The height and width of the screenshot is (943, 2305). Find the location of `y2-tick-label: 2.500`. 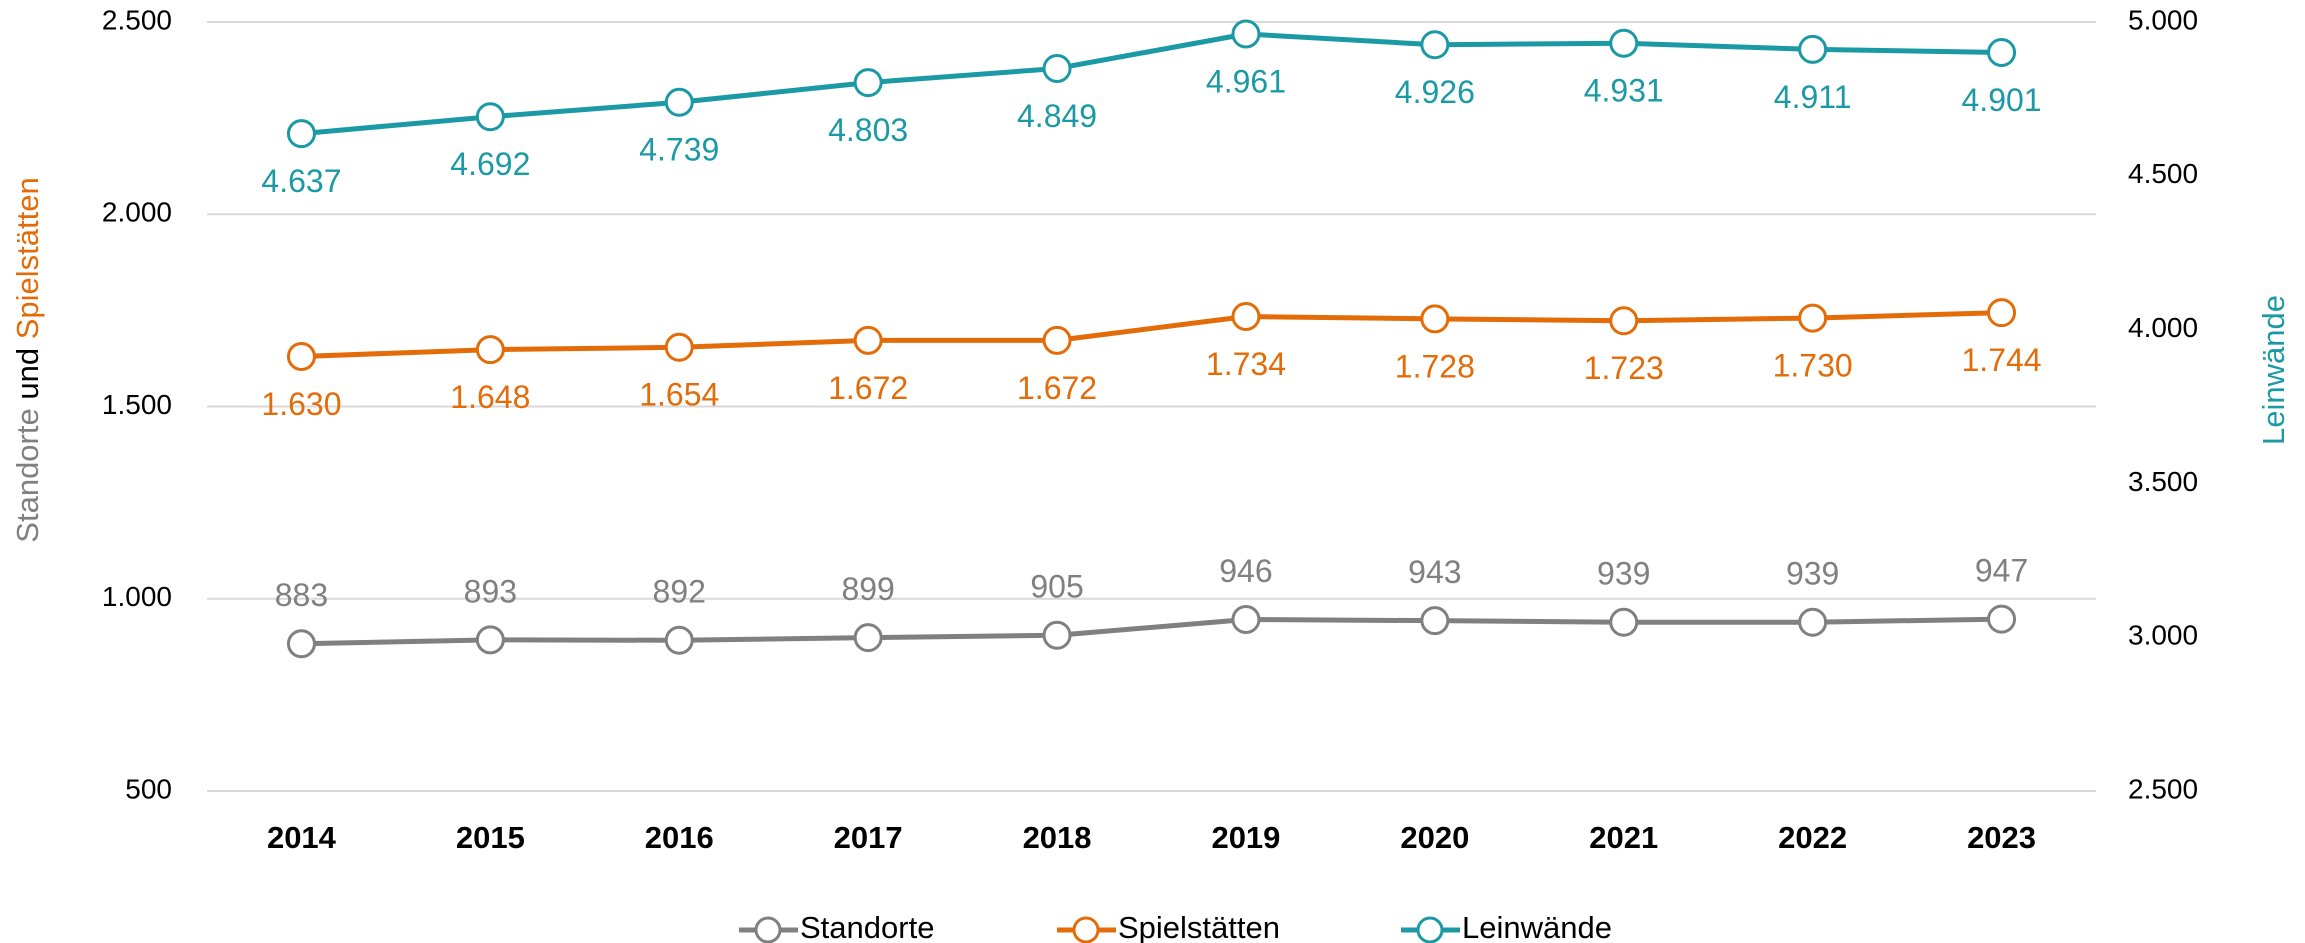

y2-tick-label: 2.500 is located at coordinates (2163, 788).